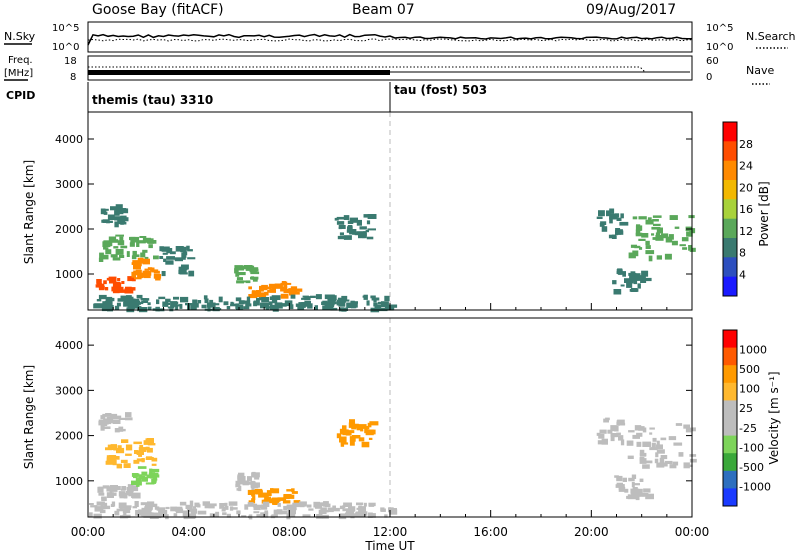 This screenshot has width=800, height=554. I want to click on velocity-y-axis-label: Slant Range [km], so click(29, 417).